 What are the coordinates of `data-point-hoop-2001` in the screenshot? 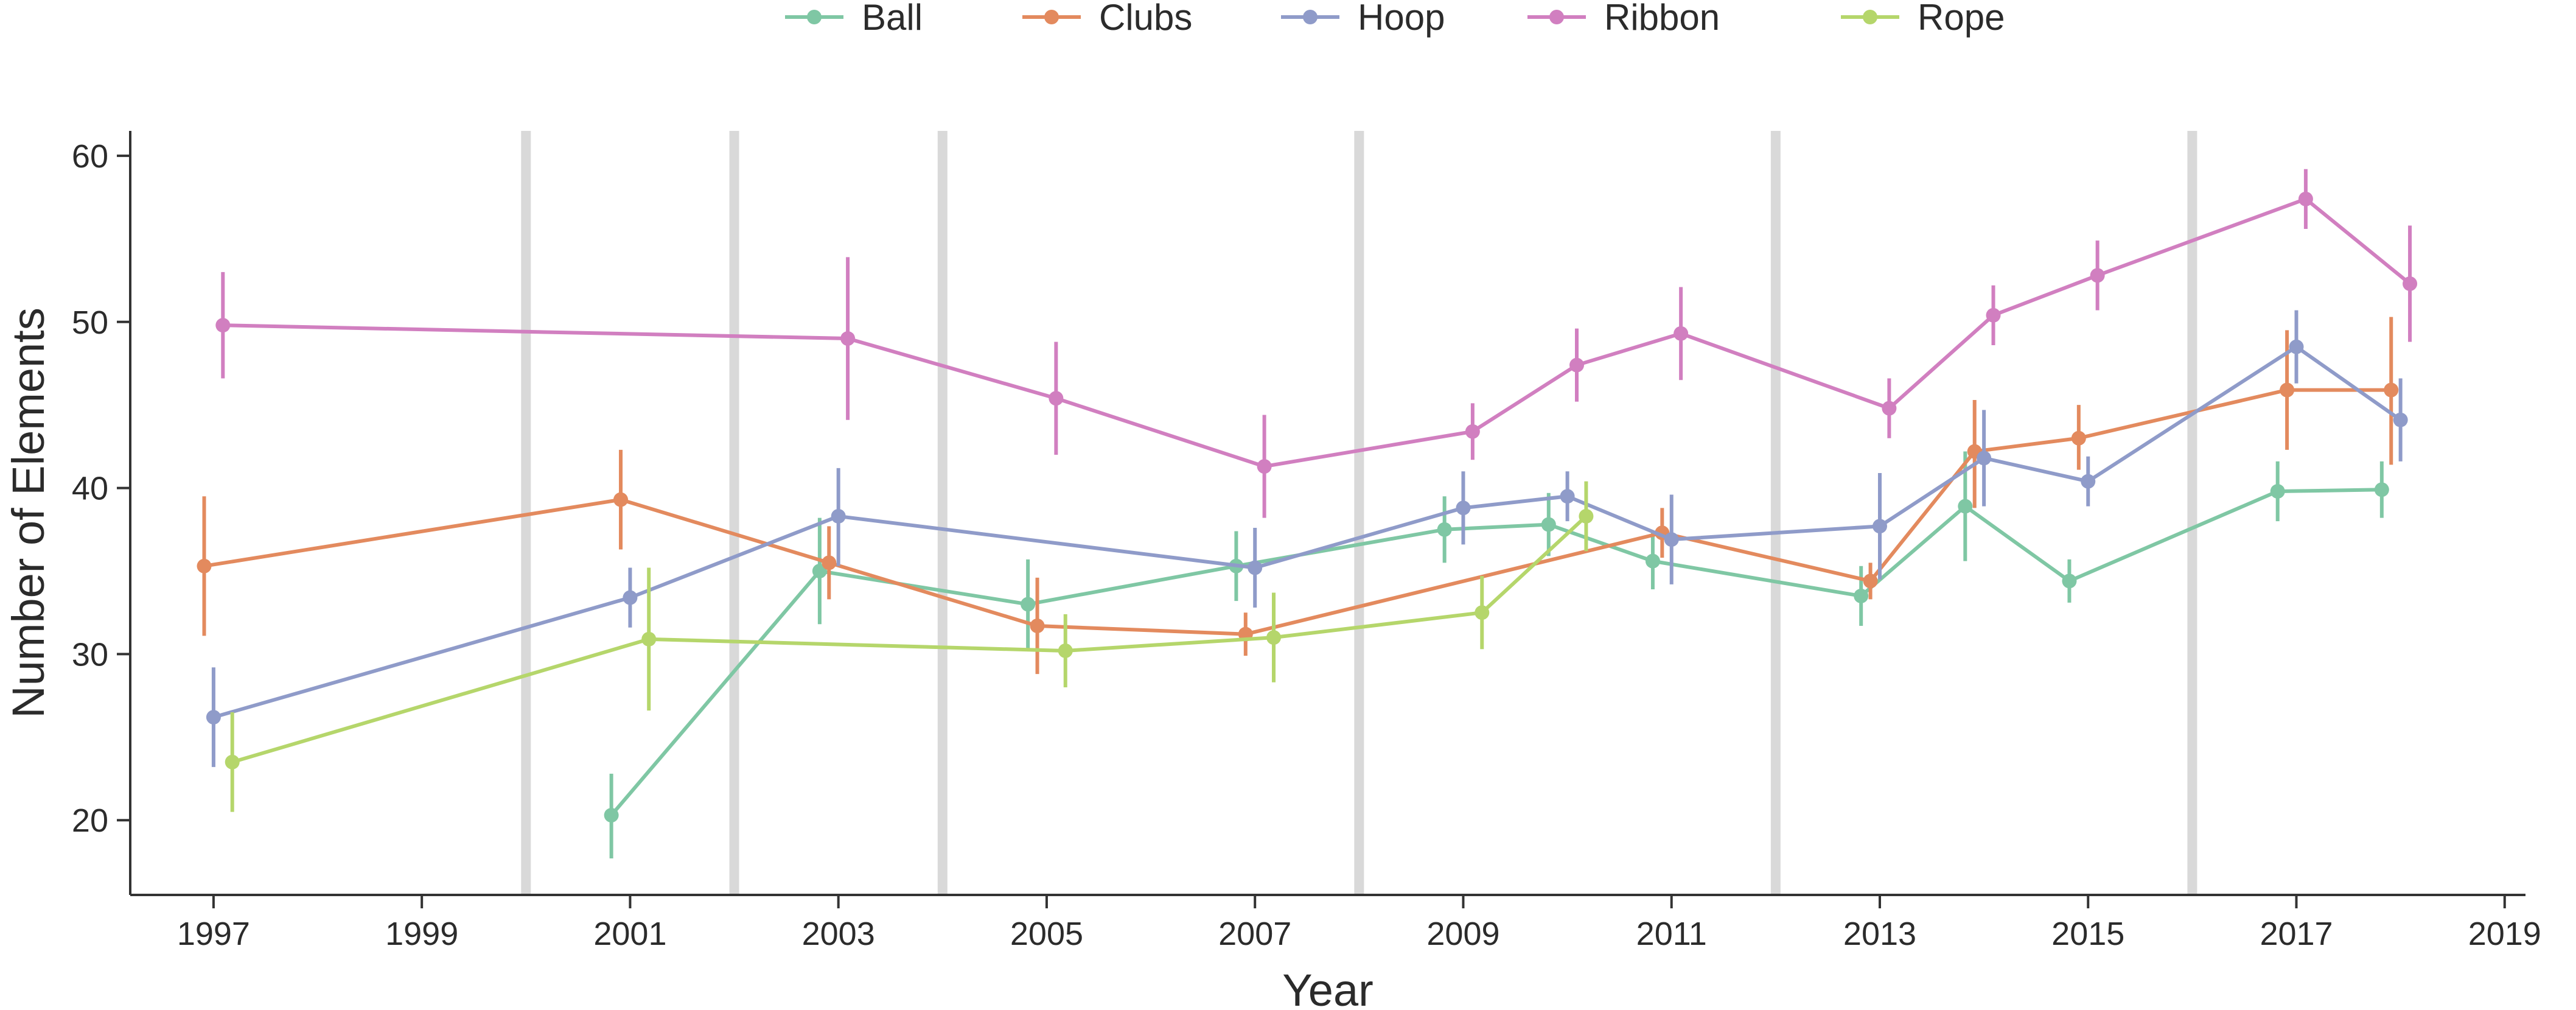 It's located at (630, 597).